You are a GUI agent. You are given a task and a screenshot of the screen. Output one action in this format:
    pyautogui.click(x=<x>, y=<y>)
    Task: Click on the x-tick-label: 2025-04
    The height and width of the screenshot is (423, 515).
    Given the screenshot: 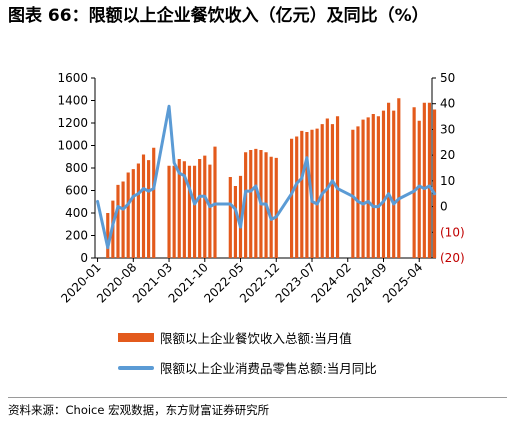 What is the action you would take?
    pyautogui.click(x=402, y=282)
    